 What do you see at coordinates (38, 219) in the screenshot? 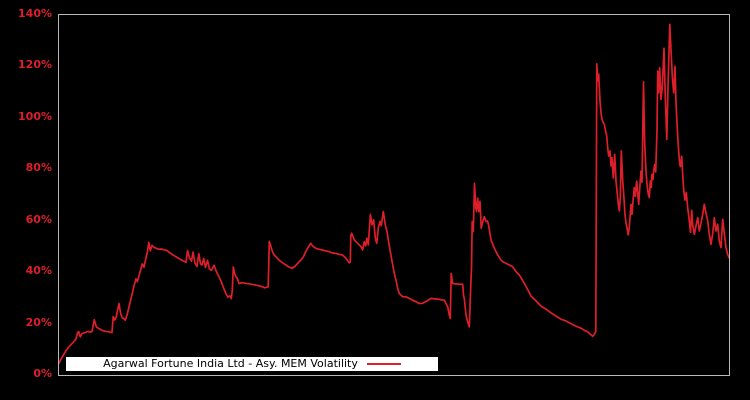
I see `y-tick-label: 60%` at bounding box center [38, 219].